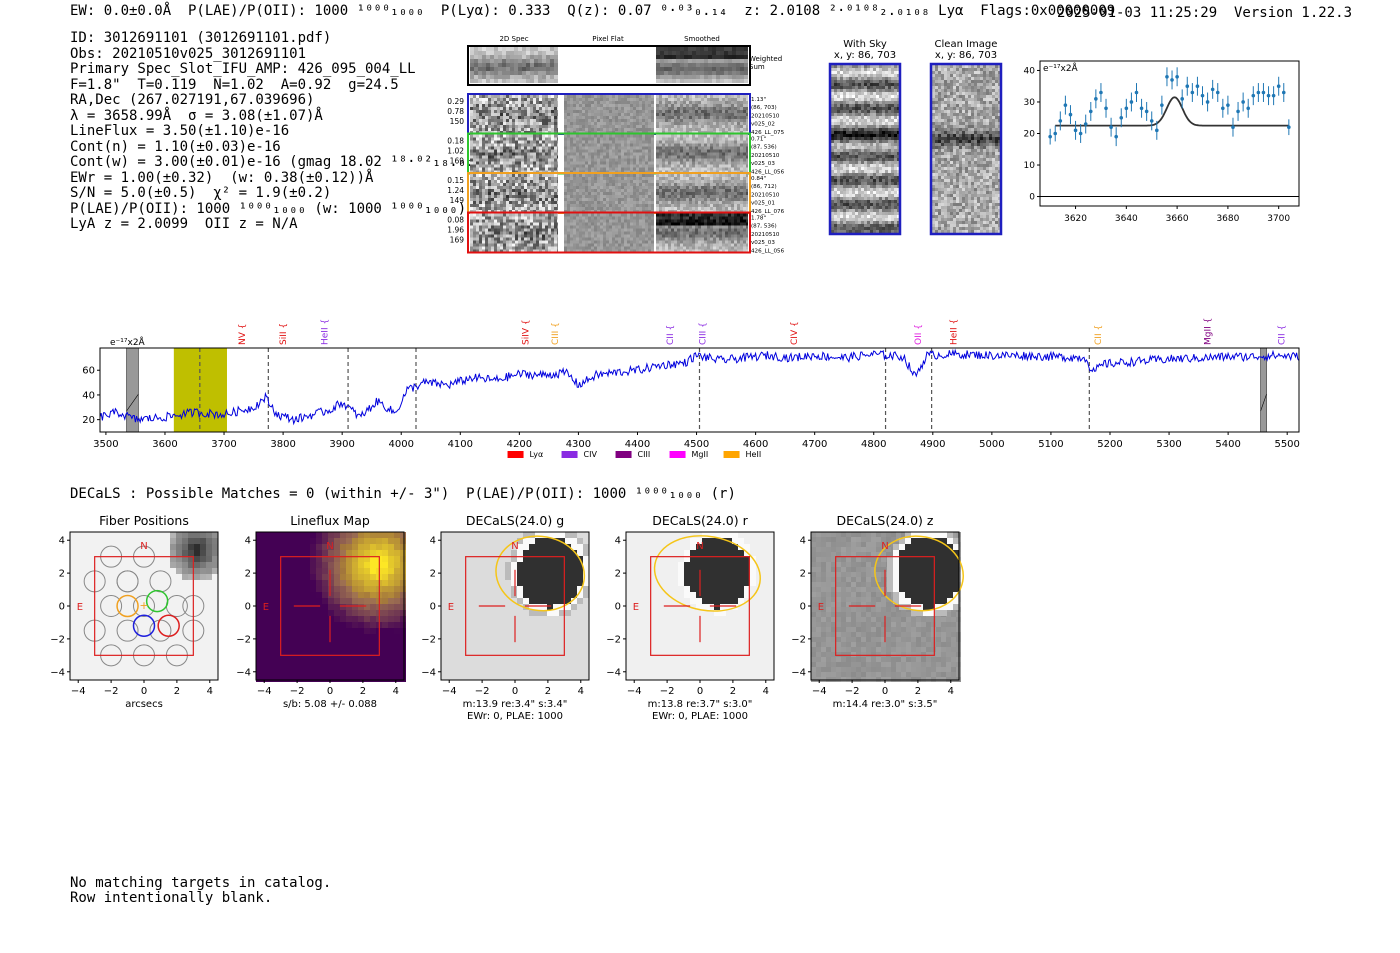  What do you see at coordinates (1162, 142) in the screenshot?
I see `line-fit-zoom-chart: 0 10 20 30 40 3620 3640 3660 3680 3700 e⁻¹⁷x2Å` at bounding box center [1162, 142].